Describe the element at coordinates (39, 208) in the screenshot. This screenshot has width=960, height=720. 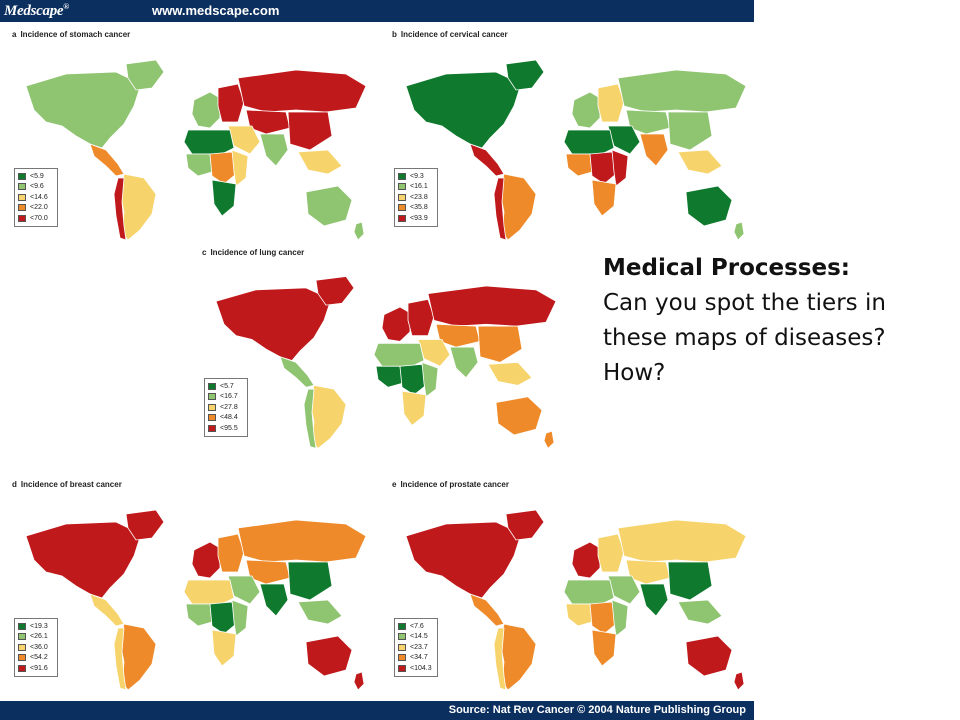
I see `legend-label: <22.0` at that location.